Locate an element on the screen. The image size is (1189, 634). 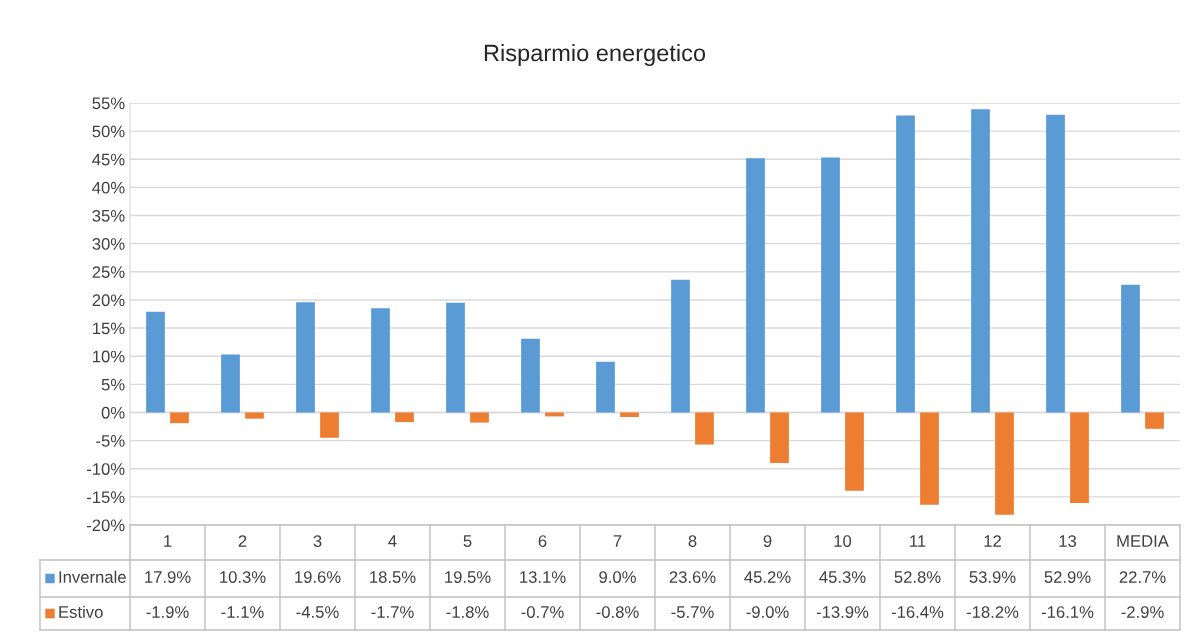
data-label: 45.3% is located at coordinates (842, 577).